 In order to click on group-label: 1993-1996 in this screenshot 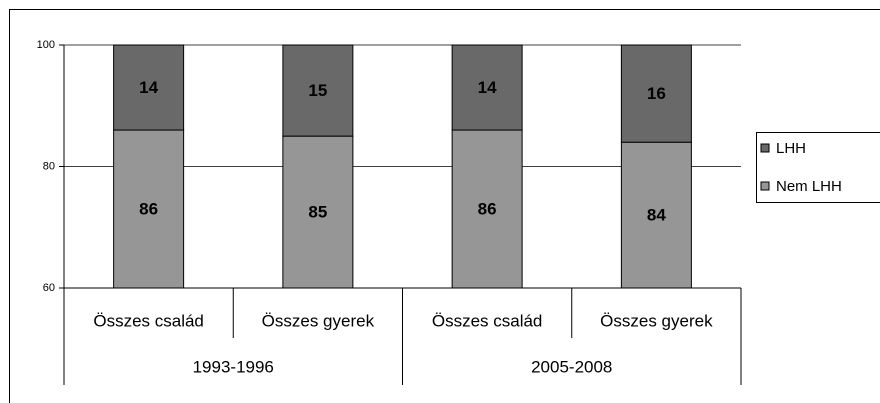, I will do `click(233, 366)`.